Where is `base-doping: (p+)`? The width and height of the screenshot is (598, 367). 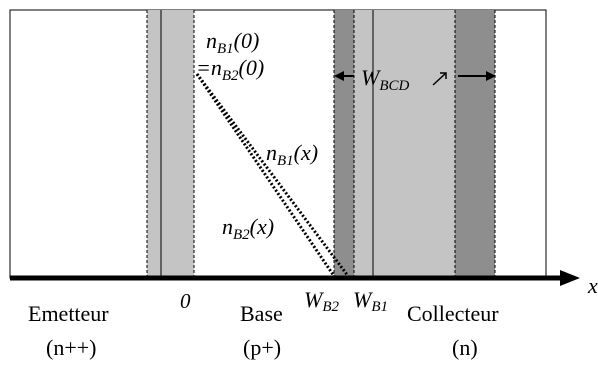
base-doping: (p+) is located at coordinates (262, 347).